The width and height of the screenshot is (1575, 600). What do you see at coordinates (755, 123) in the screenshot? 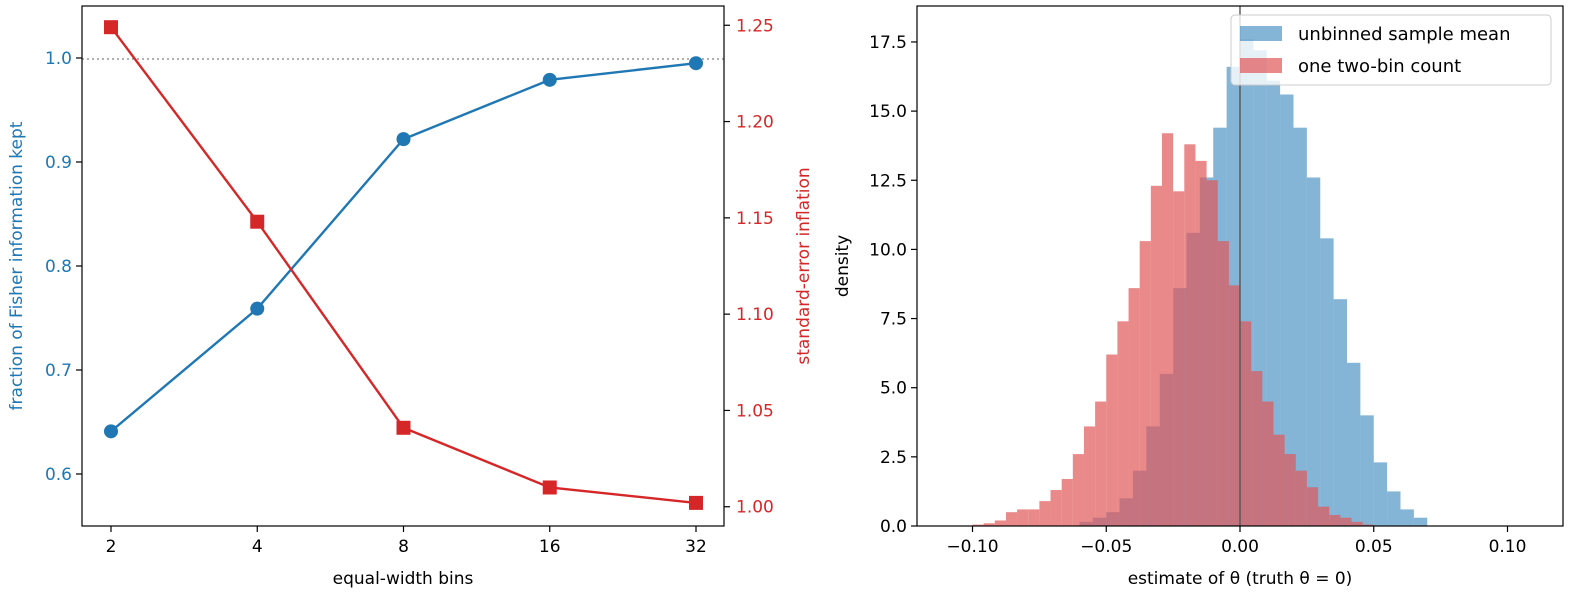
I see `y-right-tick-label-1.20: 1.20` at bounding box center [755, 123].